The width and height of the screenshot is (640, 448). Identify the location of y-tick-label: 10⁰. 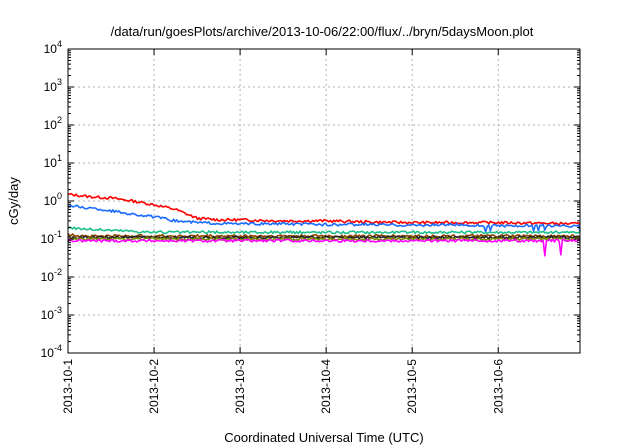
(53, 199).